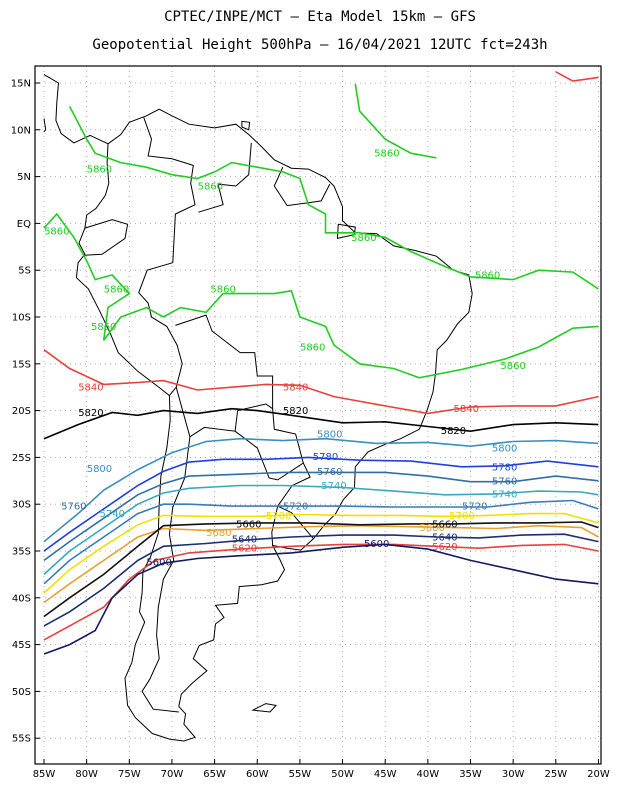 Image resolution: width=618 pixels, height=800 pixels. I want to click on trinidad-island, so click(246, 125).